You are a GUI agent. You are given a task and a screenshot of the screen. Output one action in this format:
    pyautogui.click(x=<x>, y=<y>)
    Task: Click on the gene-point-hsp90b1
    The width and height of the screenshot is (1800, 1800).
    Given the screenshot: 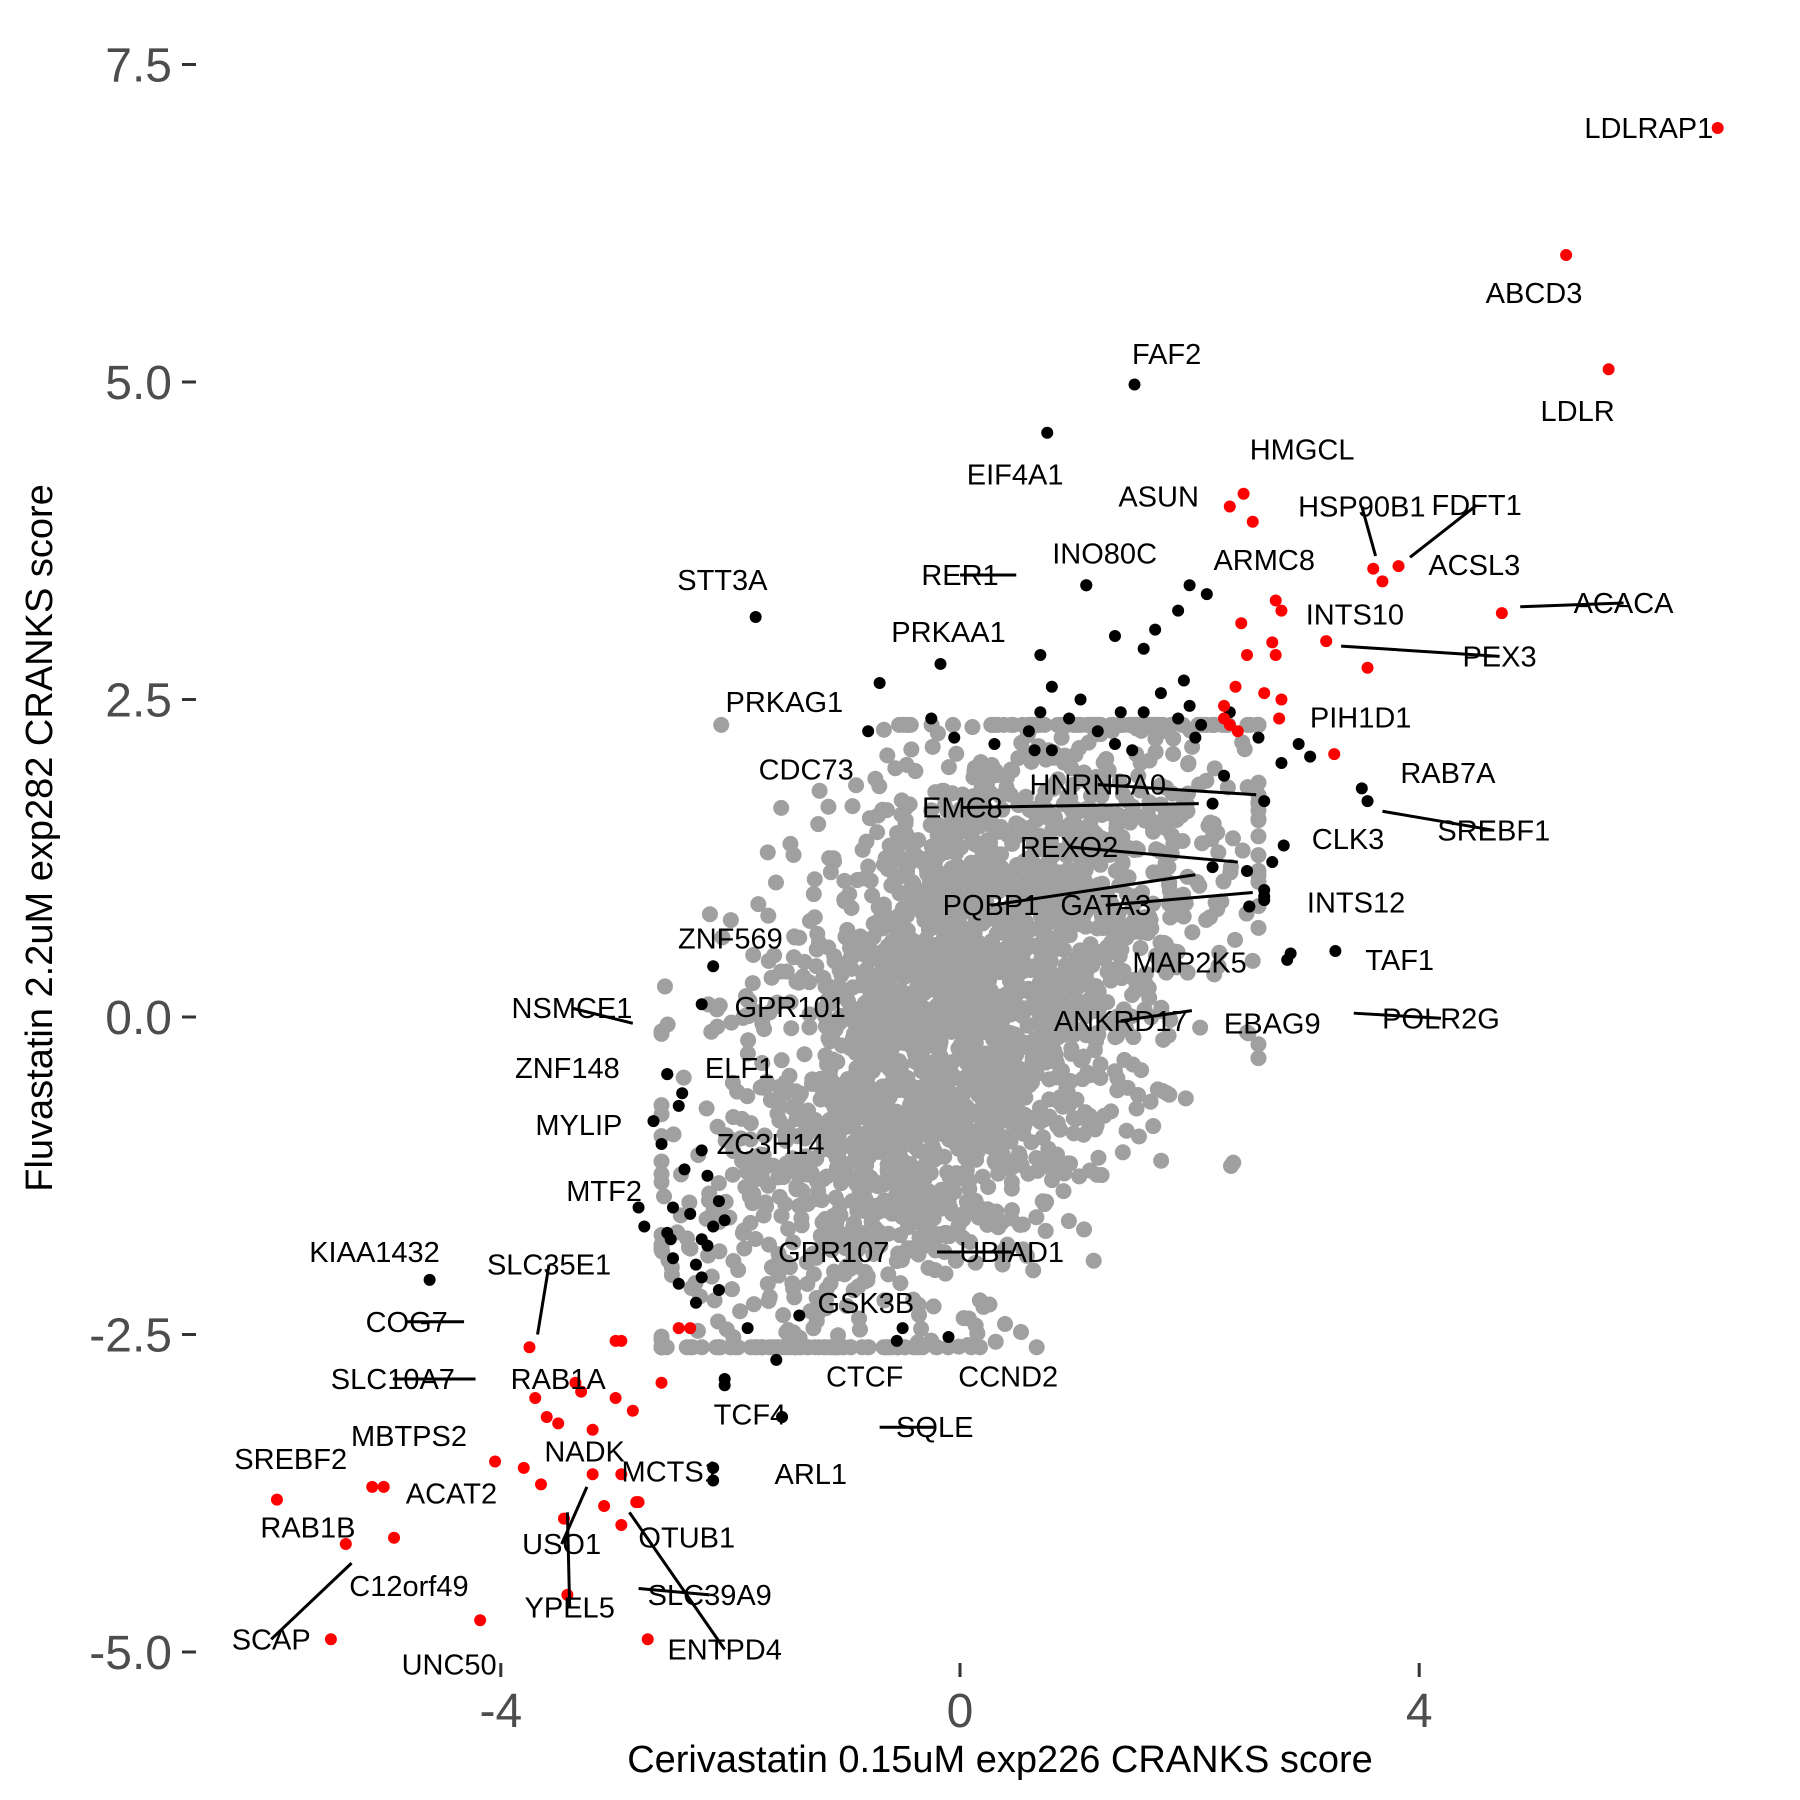 What is the action you would take?
    pyautogui.click(x=1373, y=568)
    